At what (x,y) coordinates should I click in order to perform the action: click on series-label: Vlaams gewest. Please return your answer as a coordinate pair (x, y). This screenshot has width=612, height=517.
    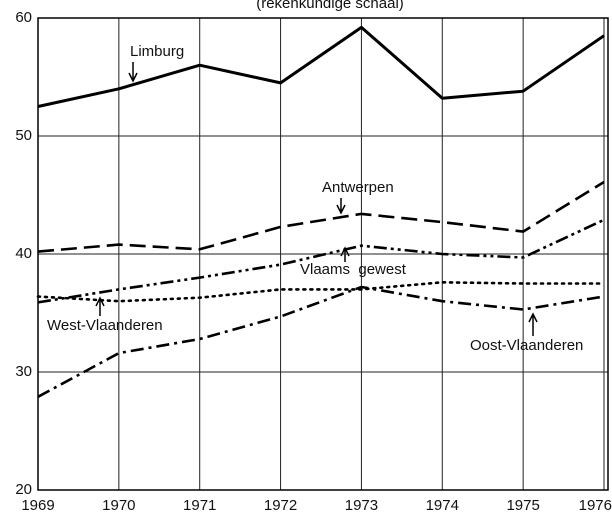
    Looking at the image, I should click on (353, 269).